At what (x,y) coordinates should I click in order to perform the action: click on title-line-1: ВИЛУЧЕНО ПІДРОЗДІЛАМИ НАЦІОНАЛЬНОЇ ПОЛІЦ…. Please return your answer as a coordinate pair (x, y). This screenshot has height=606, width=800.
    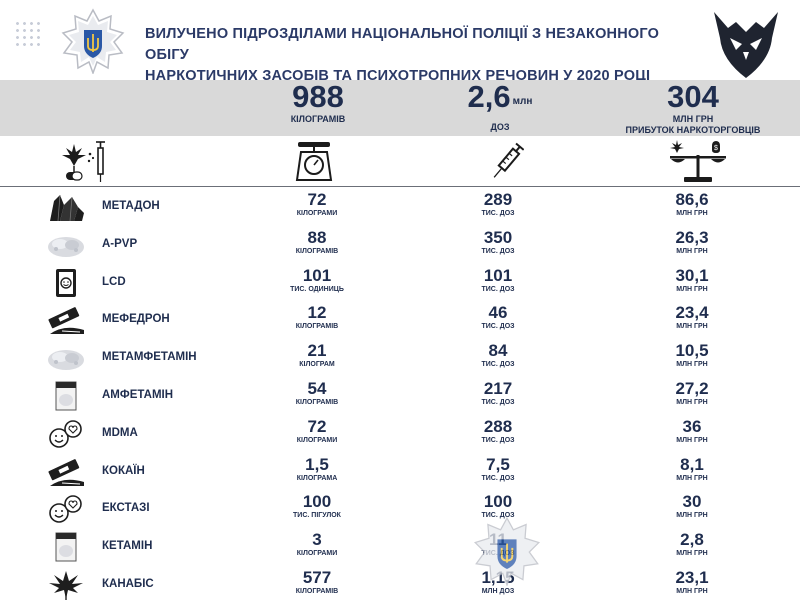
    Looking at the image, I should click on (402, 44).